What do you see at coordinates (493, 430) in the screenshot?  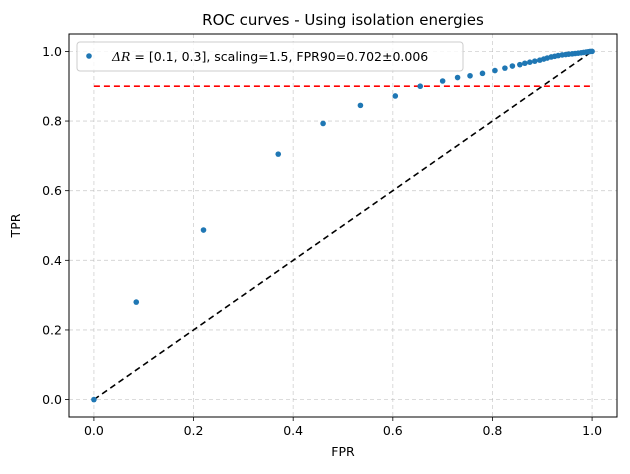 I see `x-tick-label: 0.8` at bounding box center [493, 430].